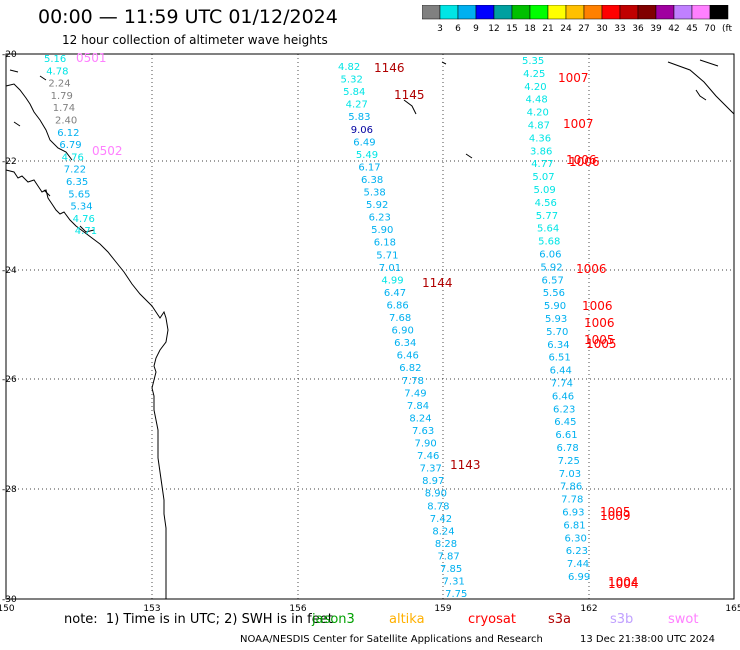 The width and height of the screenshot is (740, 650). I want to click on colorbar-label: 12, so click(493, 29).